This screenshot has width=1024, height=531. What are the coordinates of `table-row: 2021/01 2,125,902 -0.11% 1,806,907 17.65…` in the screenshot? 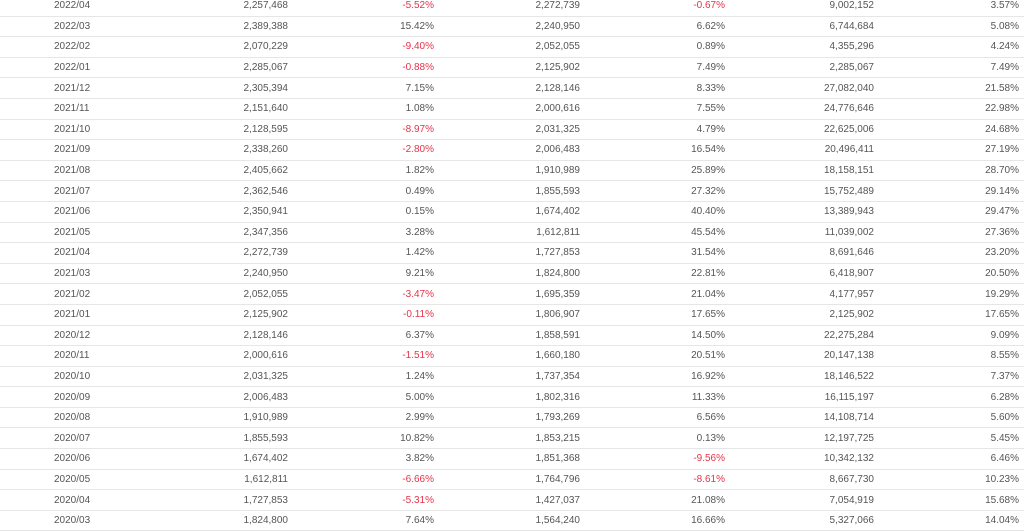 It's located at (512, 315).